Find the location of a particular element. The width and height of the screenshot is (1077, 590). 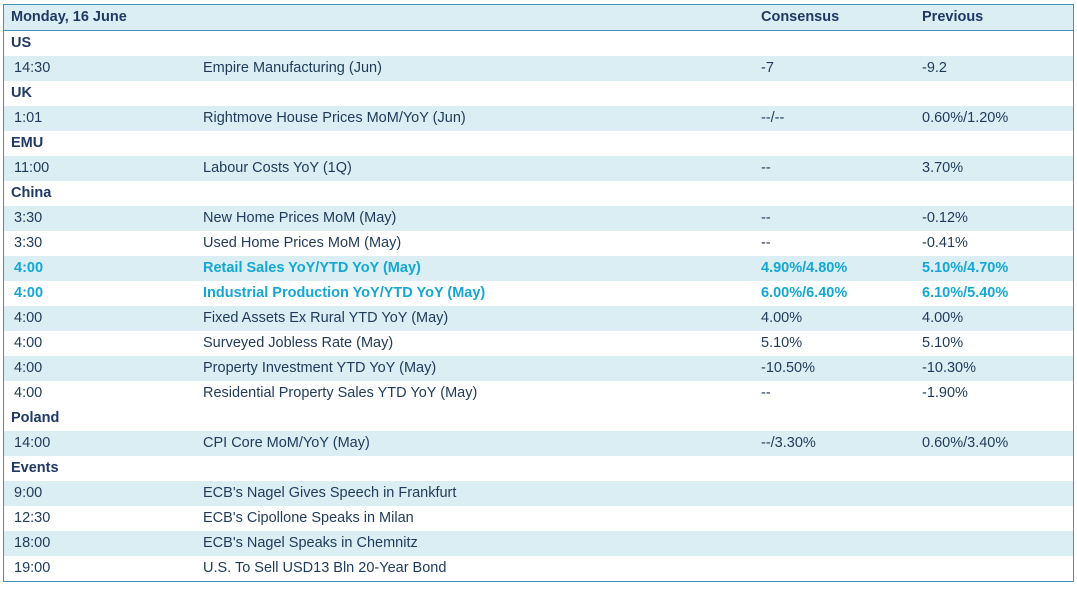

event-name: Fixed Assets Ex Rural YTD YoY (May) is located at coordinates (326, 318).